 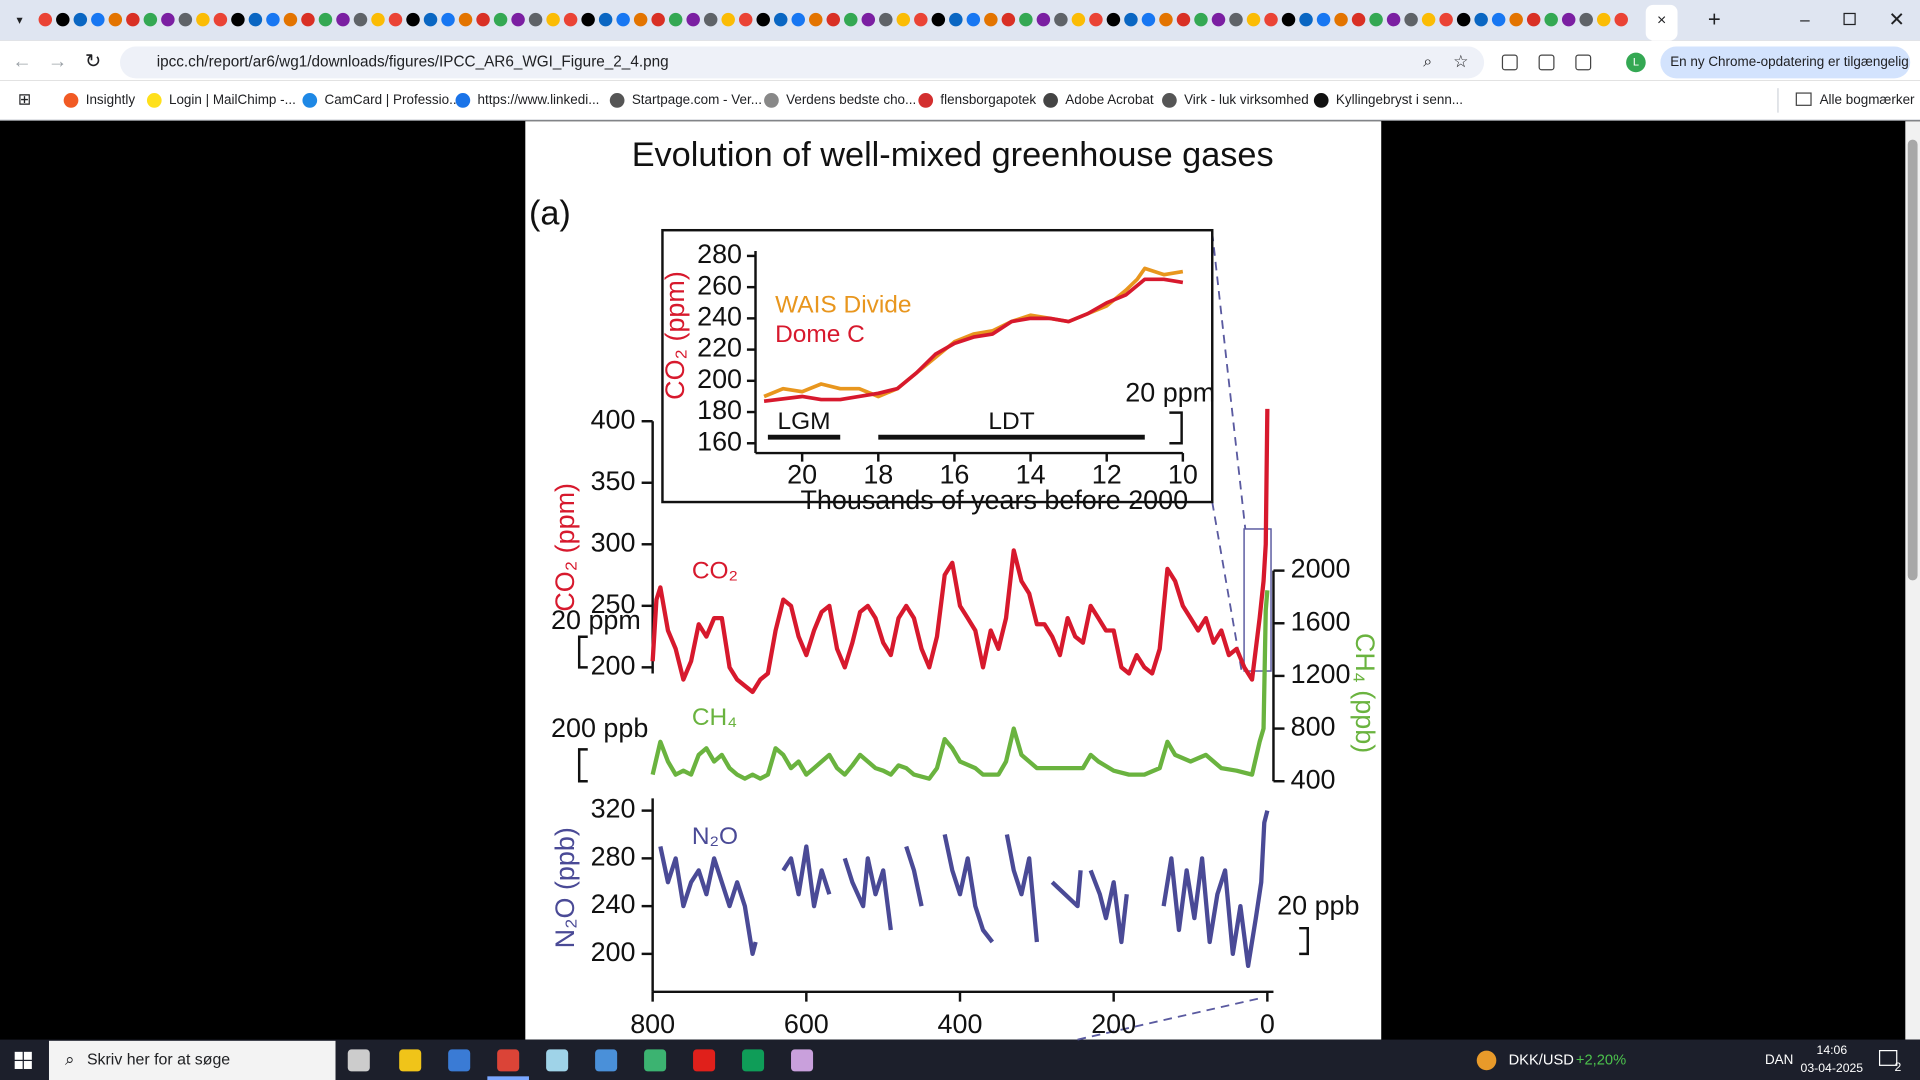 I want to click on clock-time: 14:06, so click(x=1832, y=1050).